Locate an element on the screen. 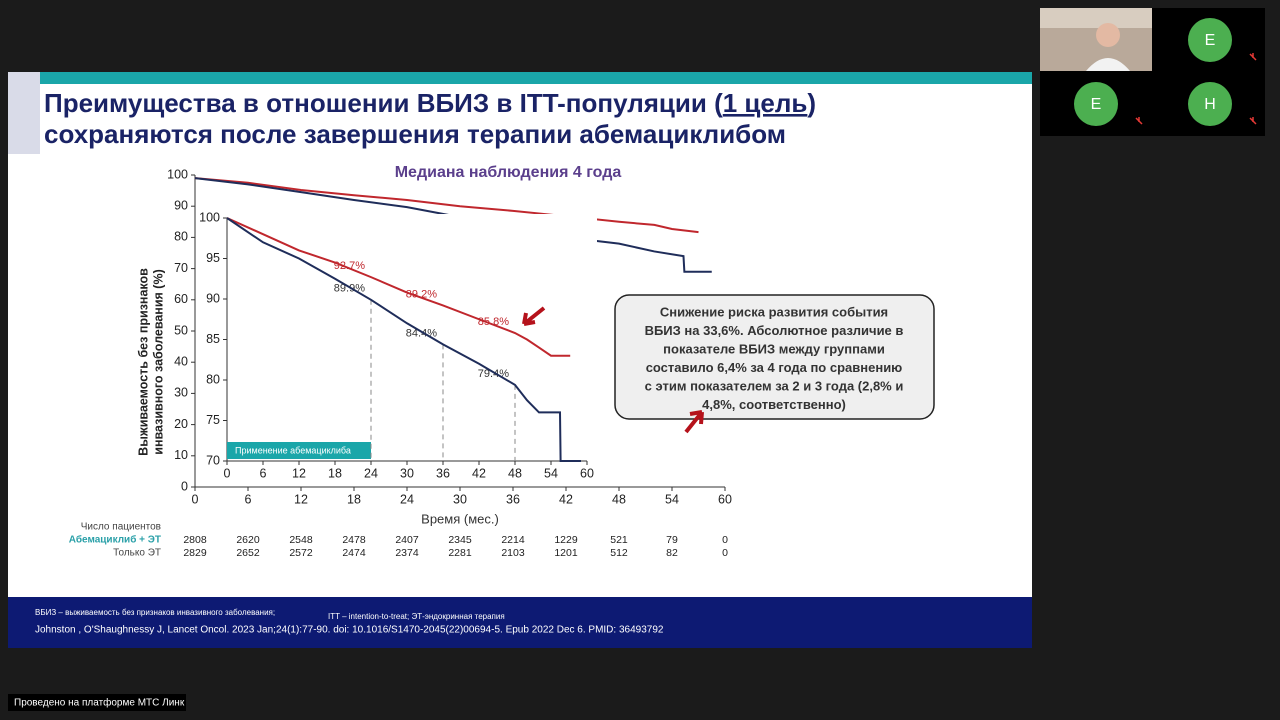 This screenshot has height=720, width=1280. y-tick-label: 85 is located at coordinates (213, 339).